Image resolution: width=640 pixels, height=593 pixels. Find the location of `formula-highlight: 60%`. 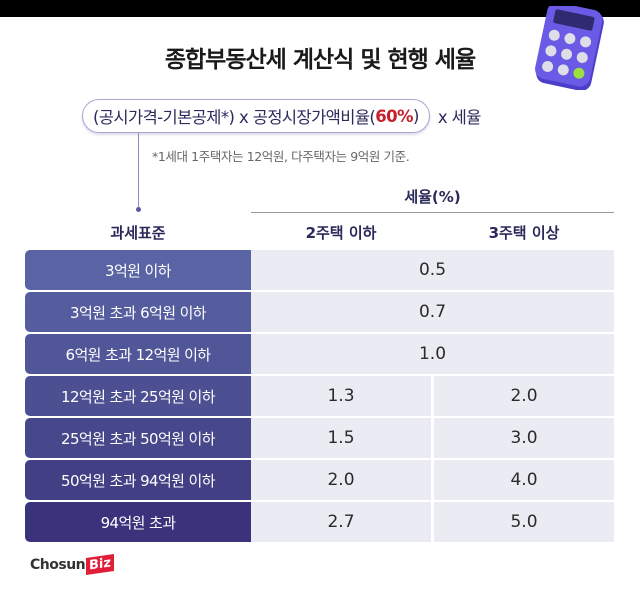

formula-highlight: 60% is located at coordinates (394, 116).